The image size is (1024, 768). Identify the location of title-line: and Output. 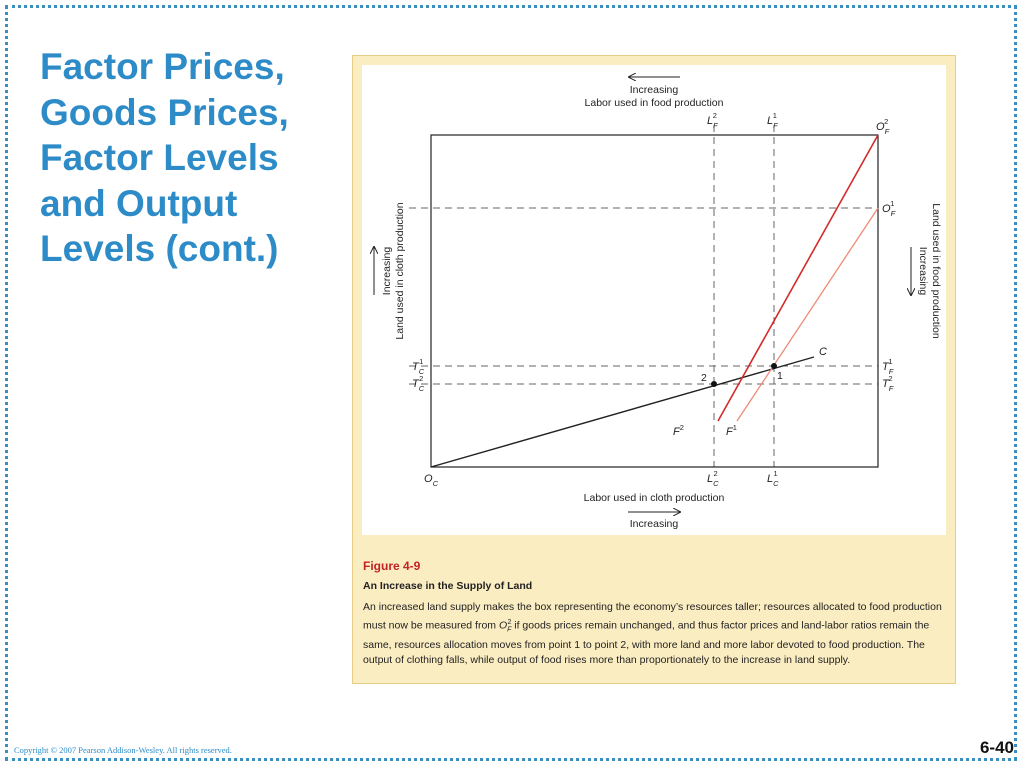
(139, 203).